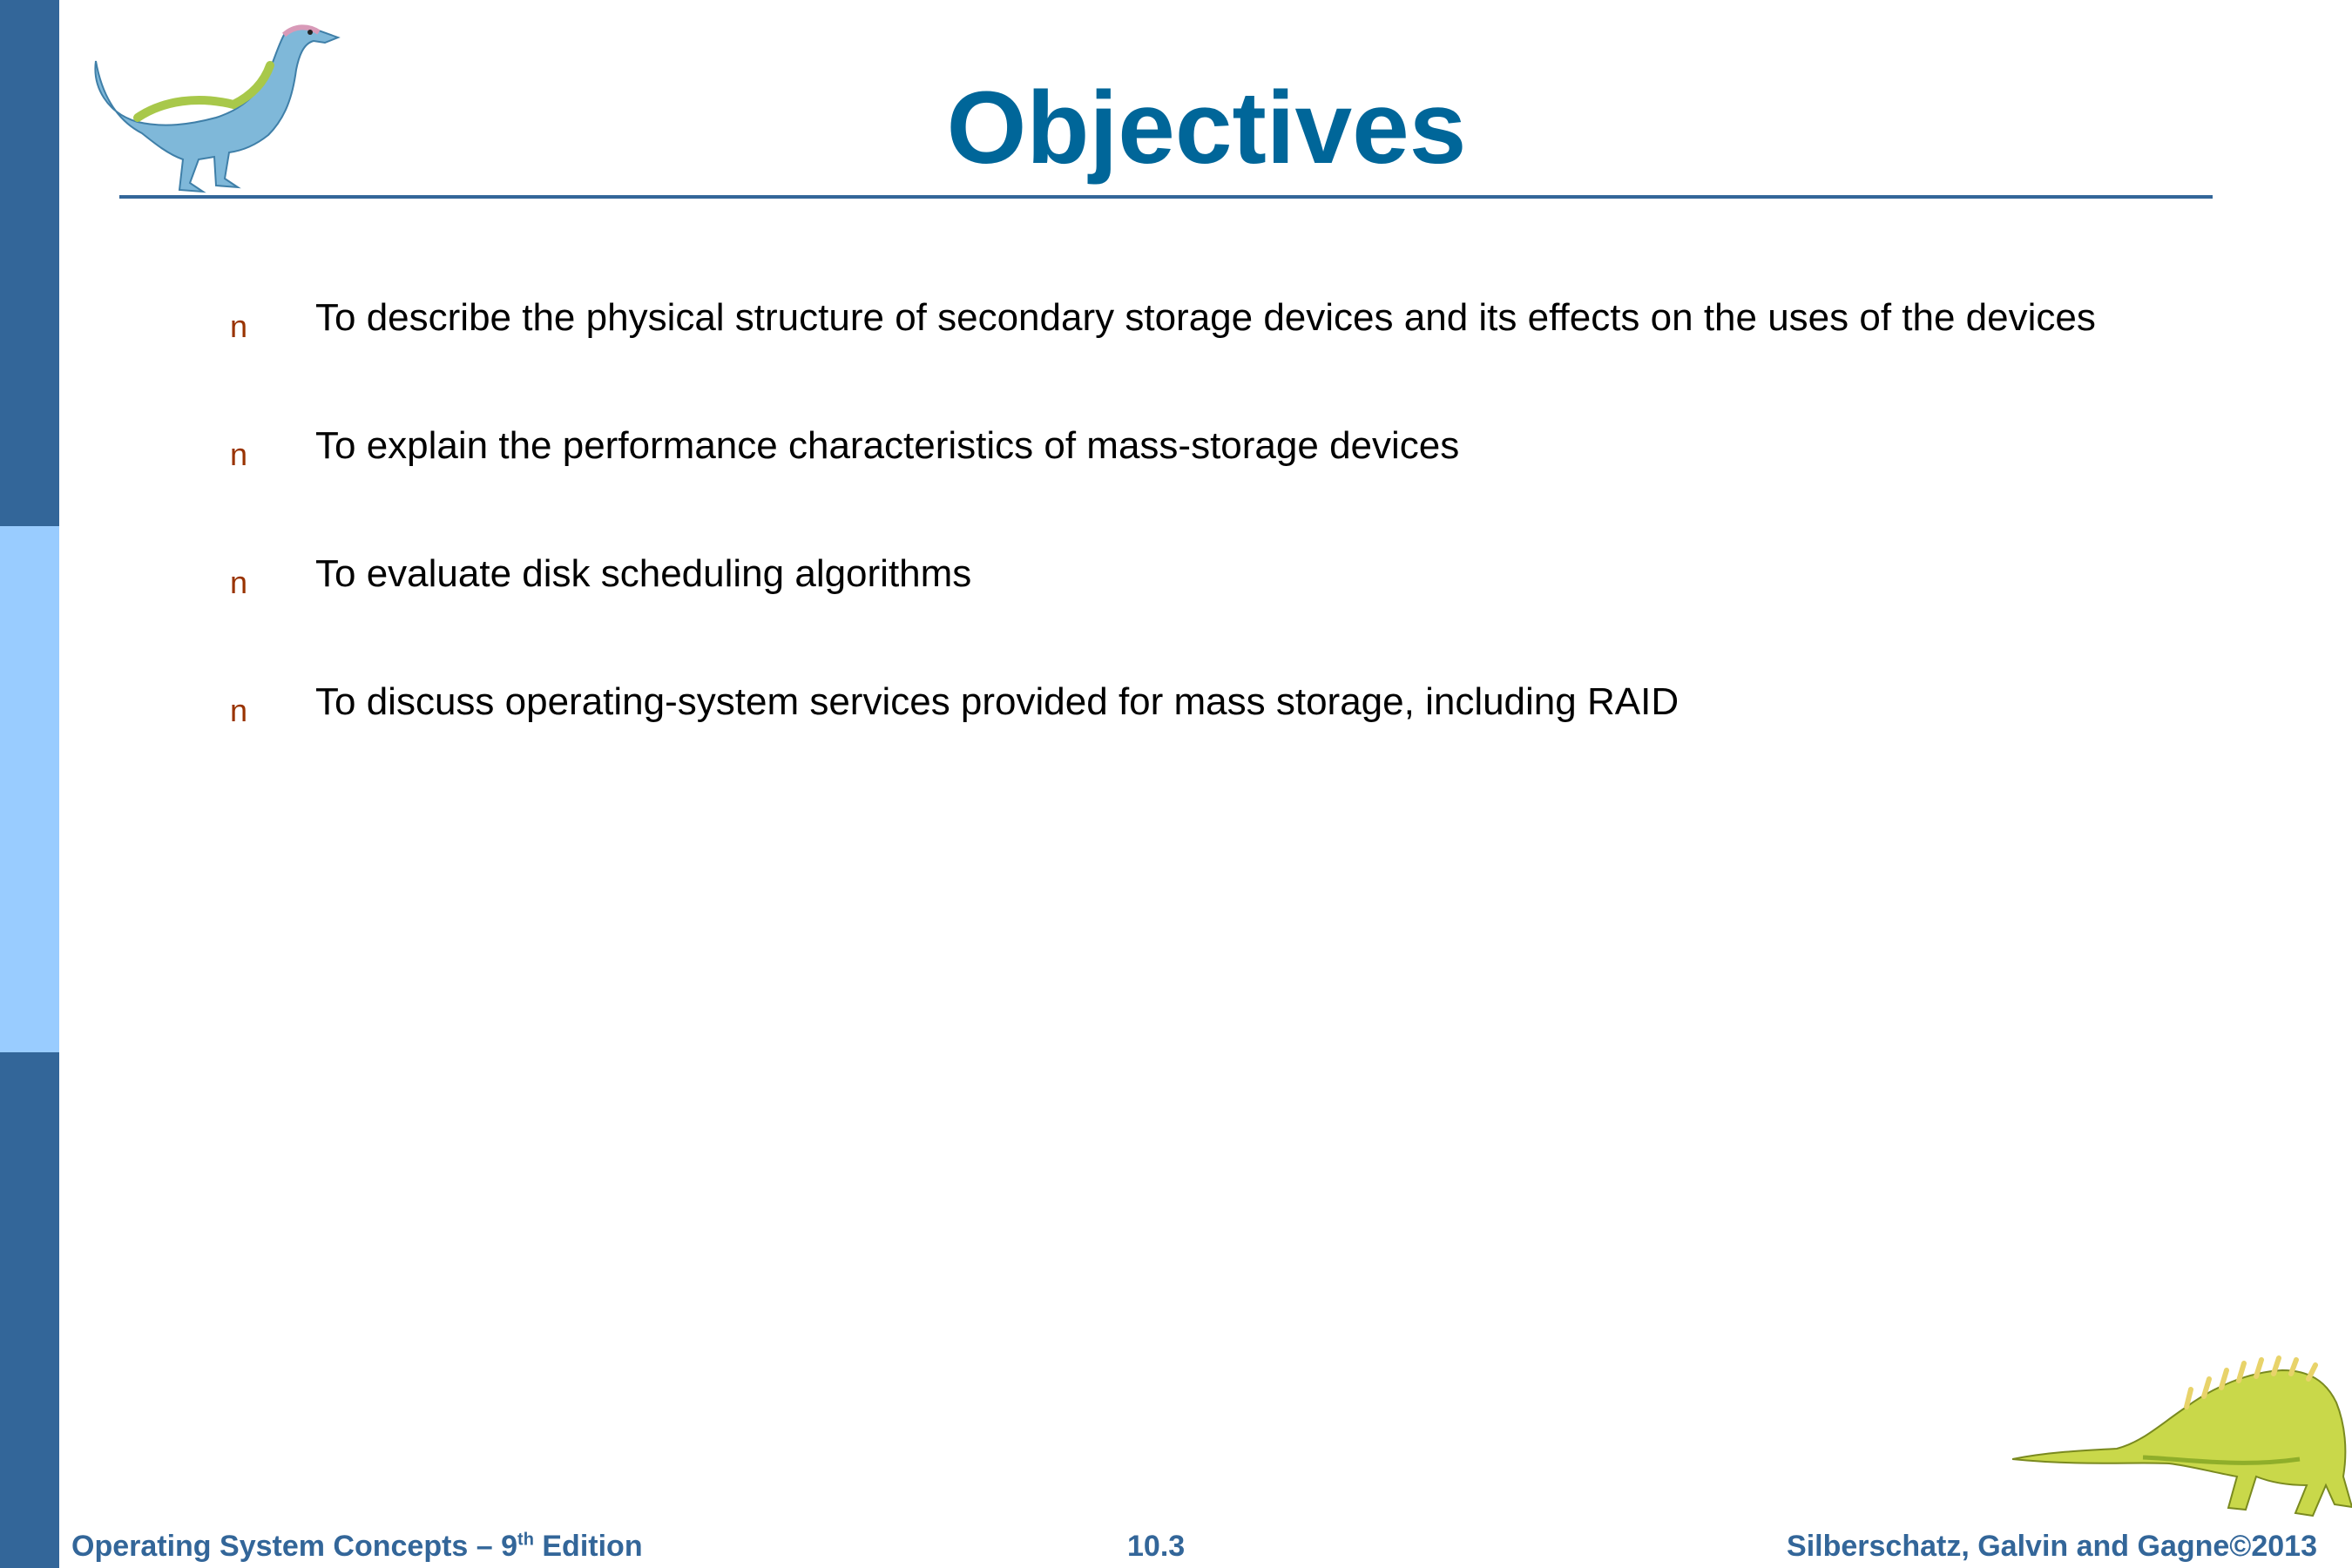 Image resolution: width=2352 pixels, height=1568 pixels. I want to click on list-item: n To evaluate disk scheduling algorithms, so click(1132, 580).